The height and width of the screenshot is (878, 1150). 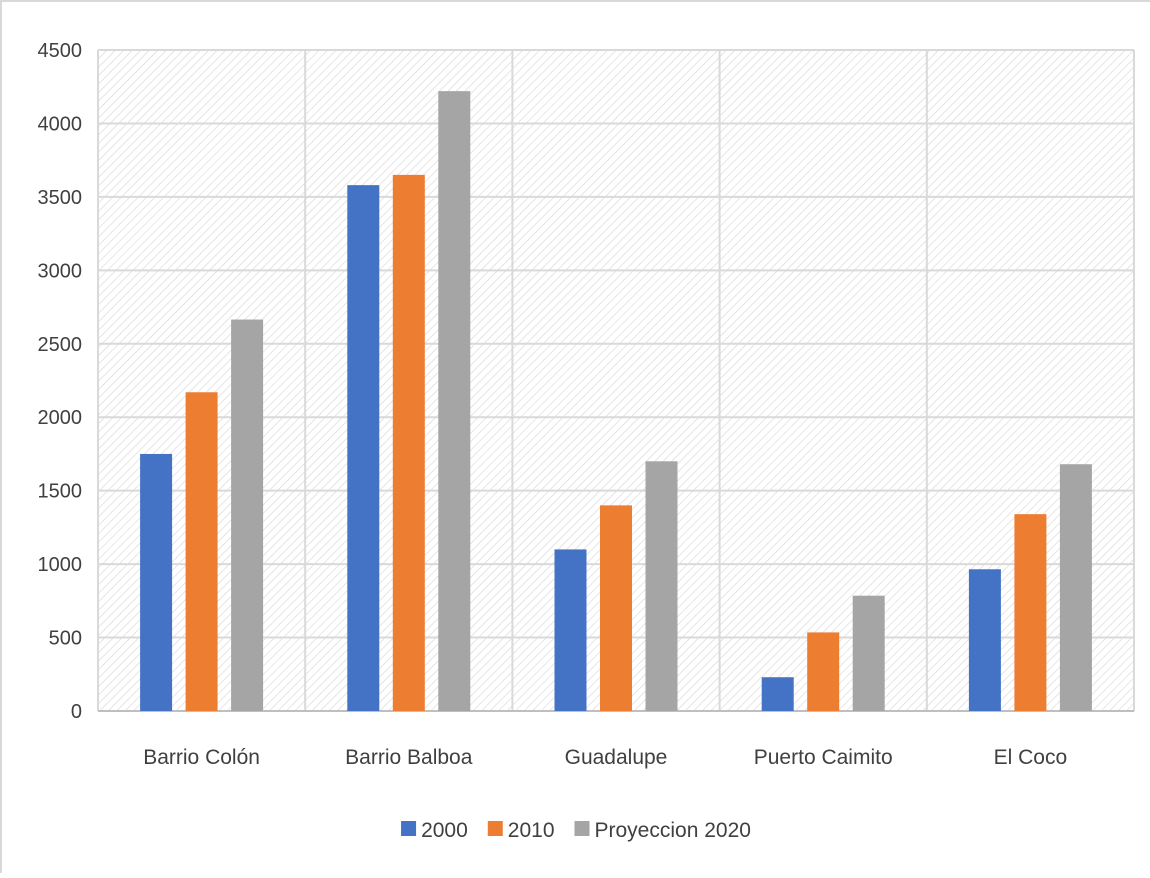 I want to click on y-tick-label: 2500, so click(x=60, y=345).